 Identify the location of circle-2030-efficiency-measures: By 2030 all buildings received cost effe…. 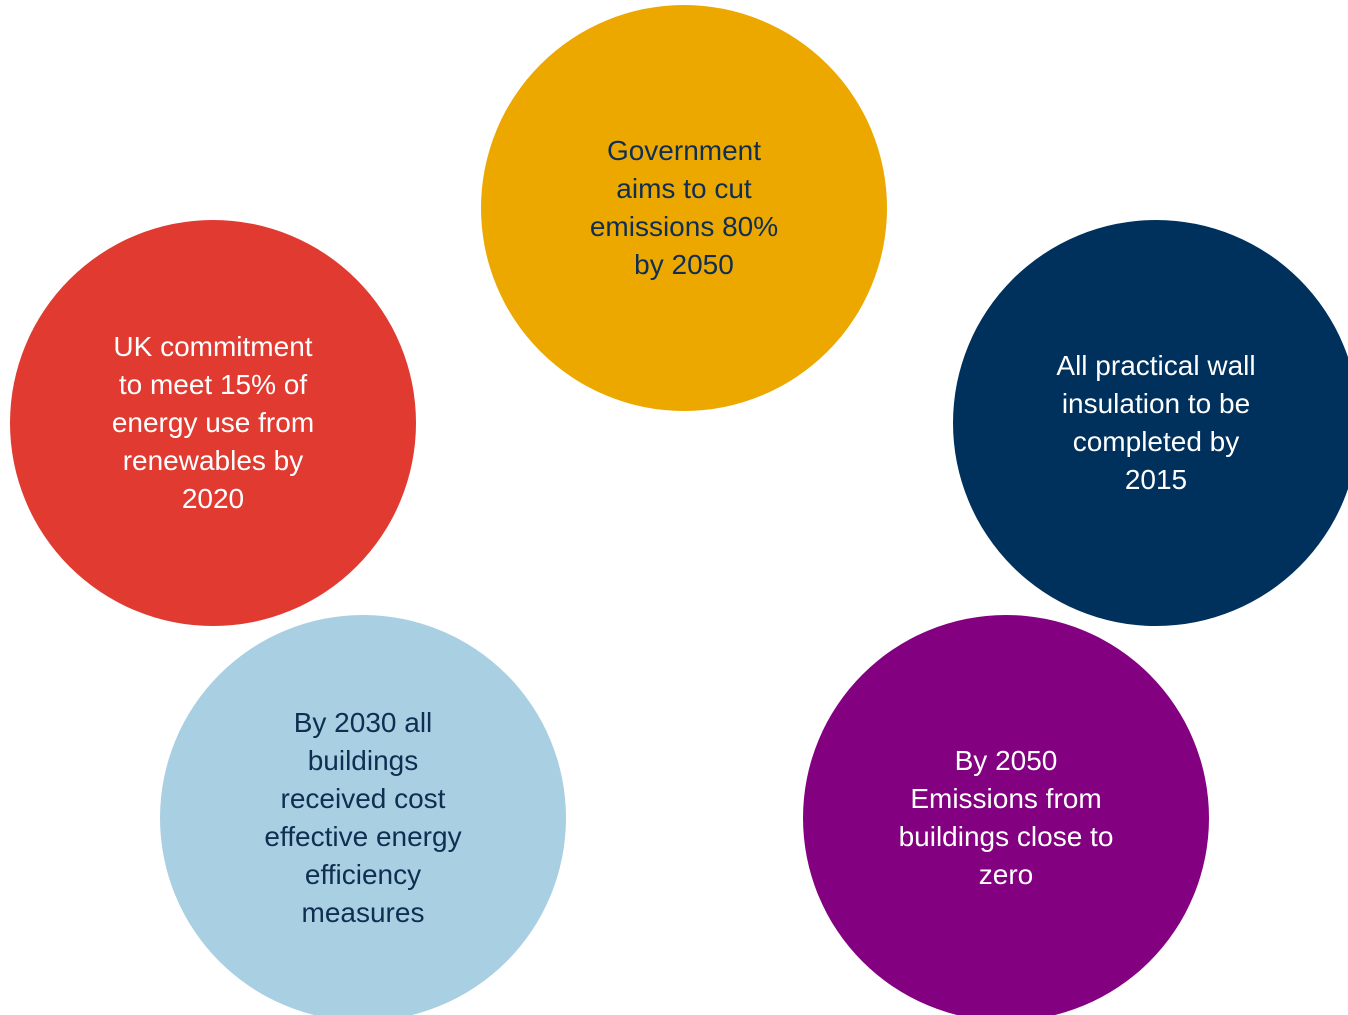
(363, 815).